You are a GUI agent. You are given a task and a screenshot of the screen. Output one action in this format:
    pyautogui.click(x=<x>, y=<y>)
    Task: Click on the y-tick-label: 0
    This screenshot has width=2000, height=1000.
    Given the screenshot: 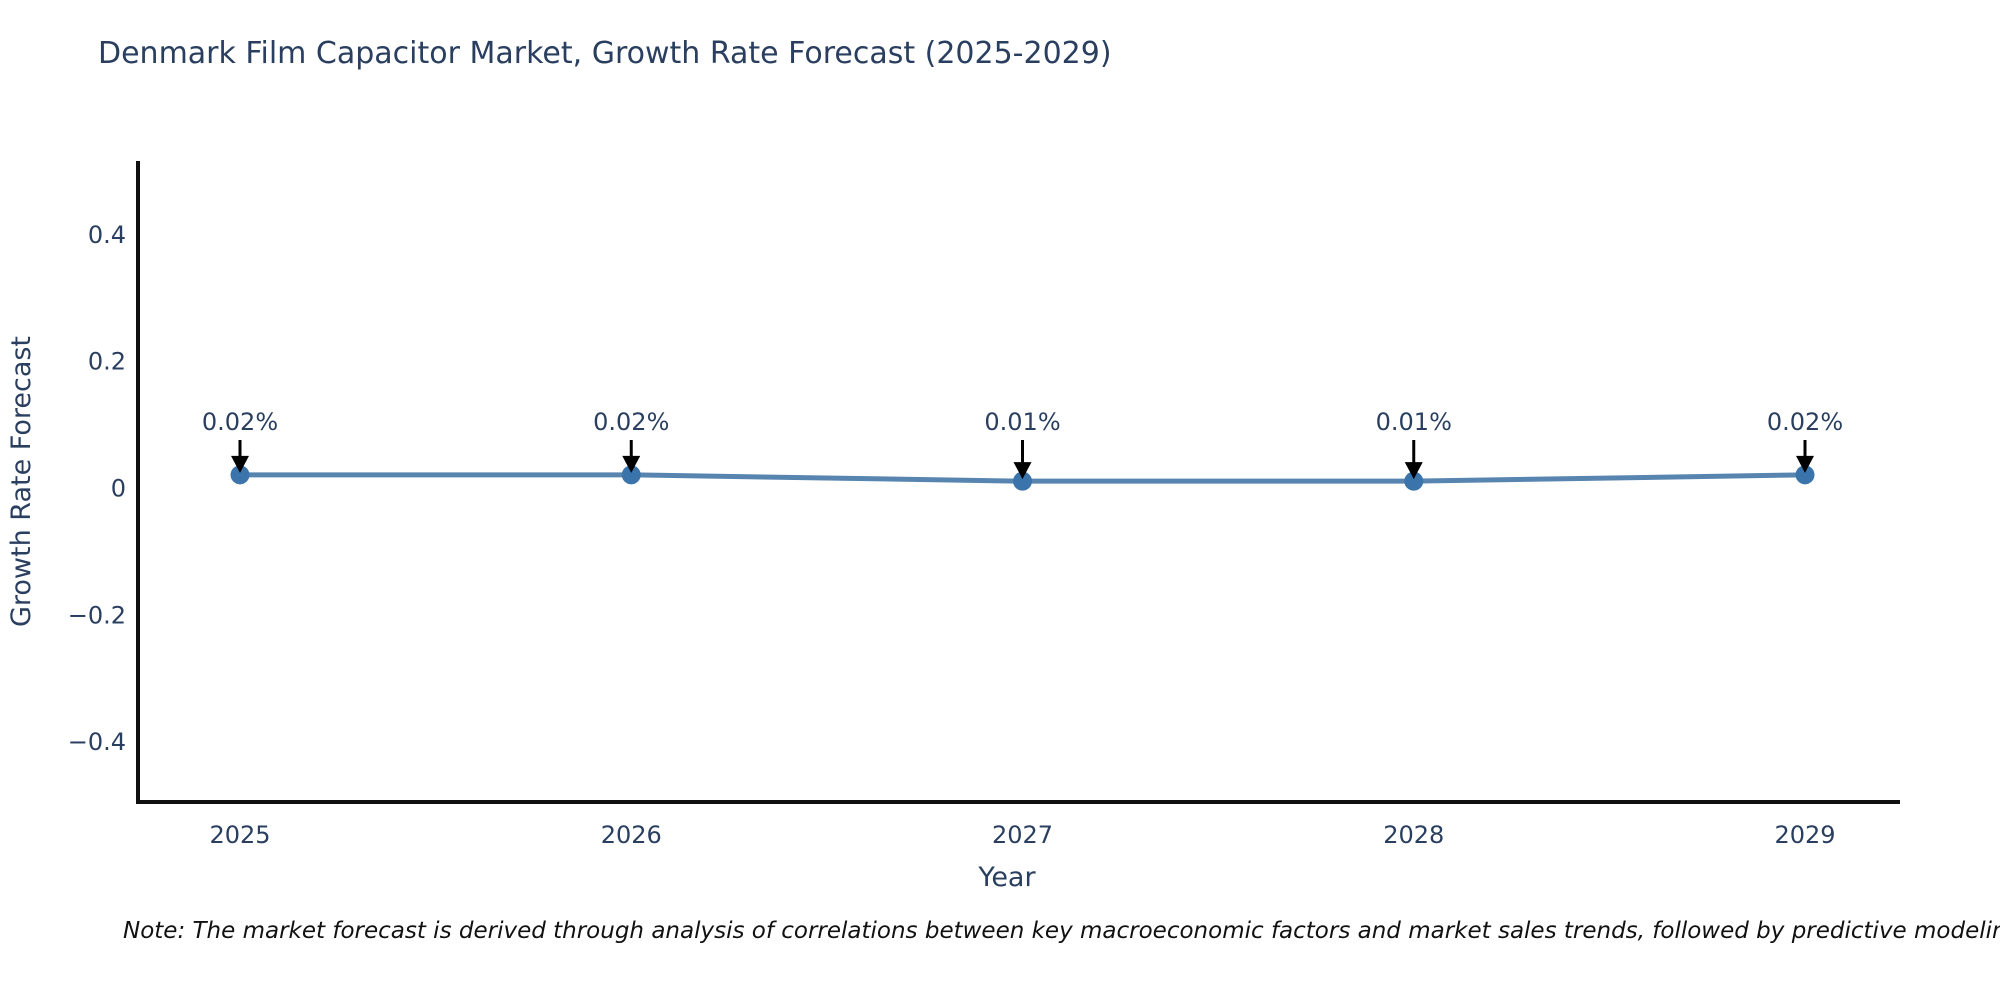 What is the action you would take?
    pyautogui.click(x=118, y=489)
    